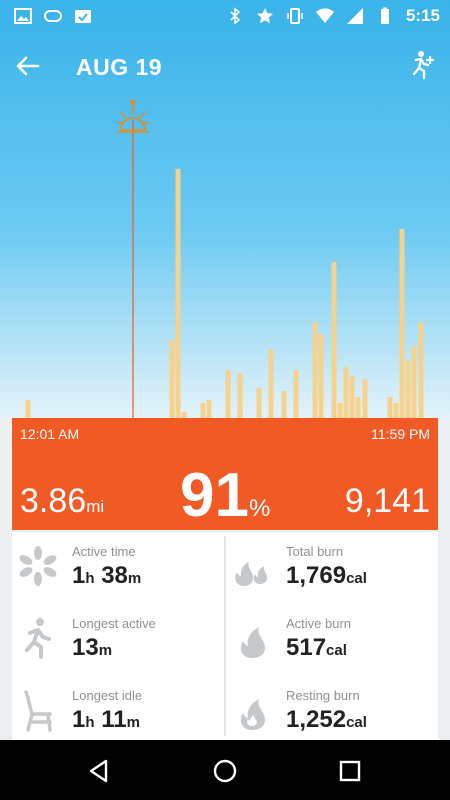  What do you see at coordinates (384, 15) in the screenshot?
I see `battery-icon` at bounding box center [384, 15].